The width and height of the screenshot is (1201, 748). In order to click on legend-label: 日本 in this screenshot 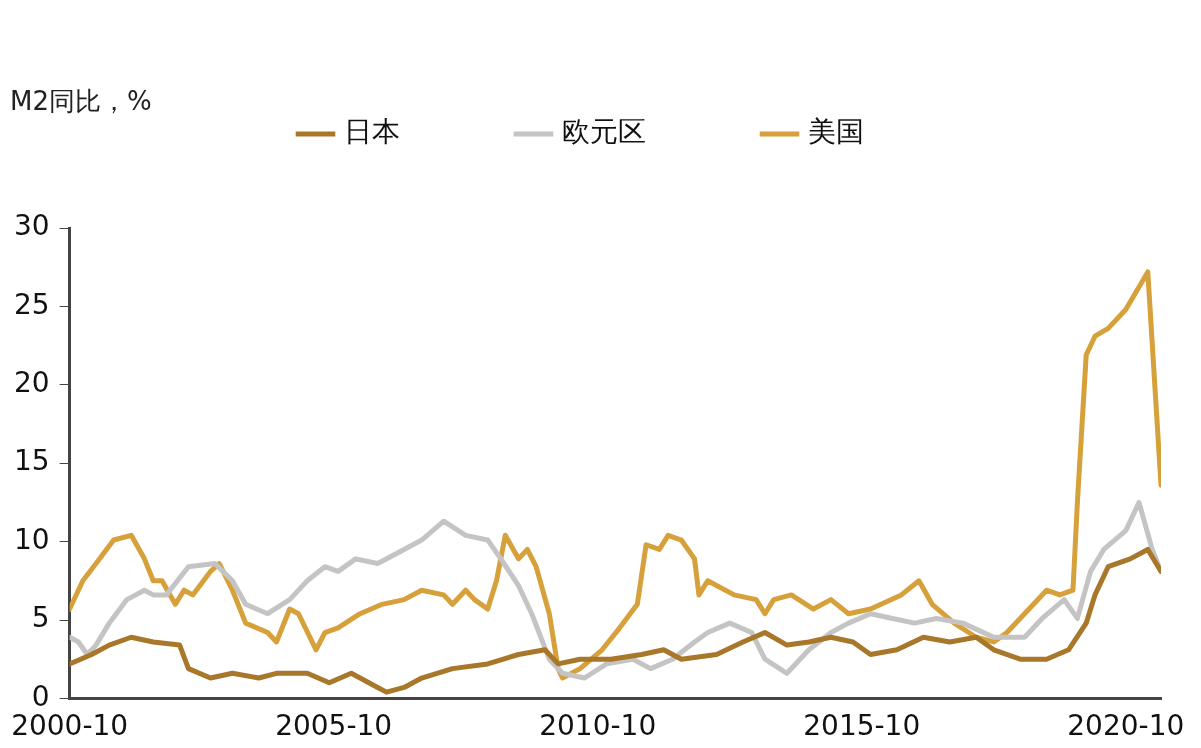, I will do `click(371, 132)`.